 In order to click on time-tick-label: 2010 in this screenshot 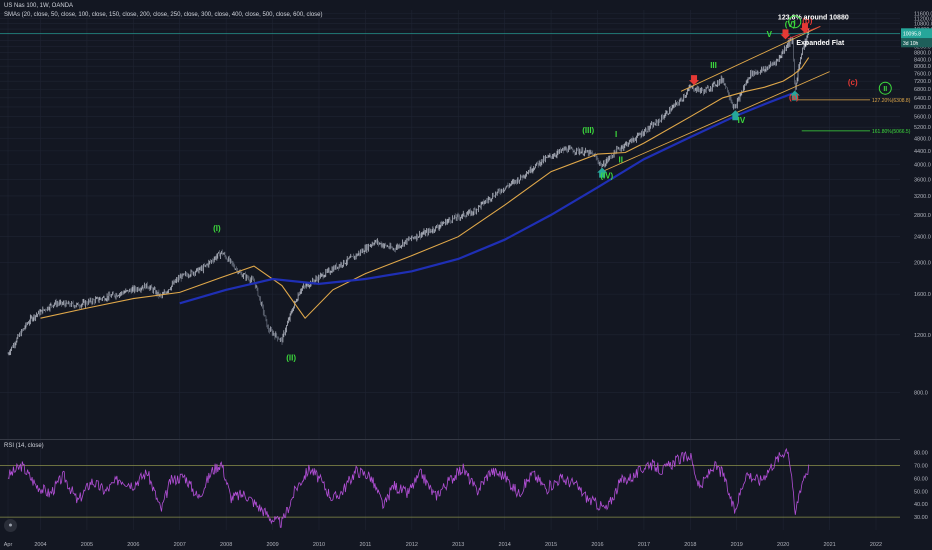, I will do `click(319, 545)`.